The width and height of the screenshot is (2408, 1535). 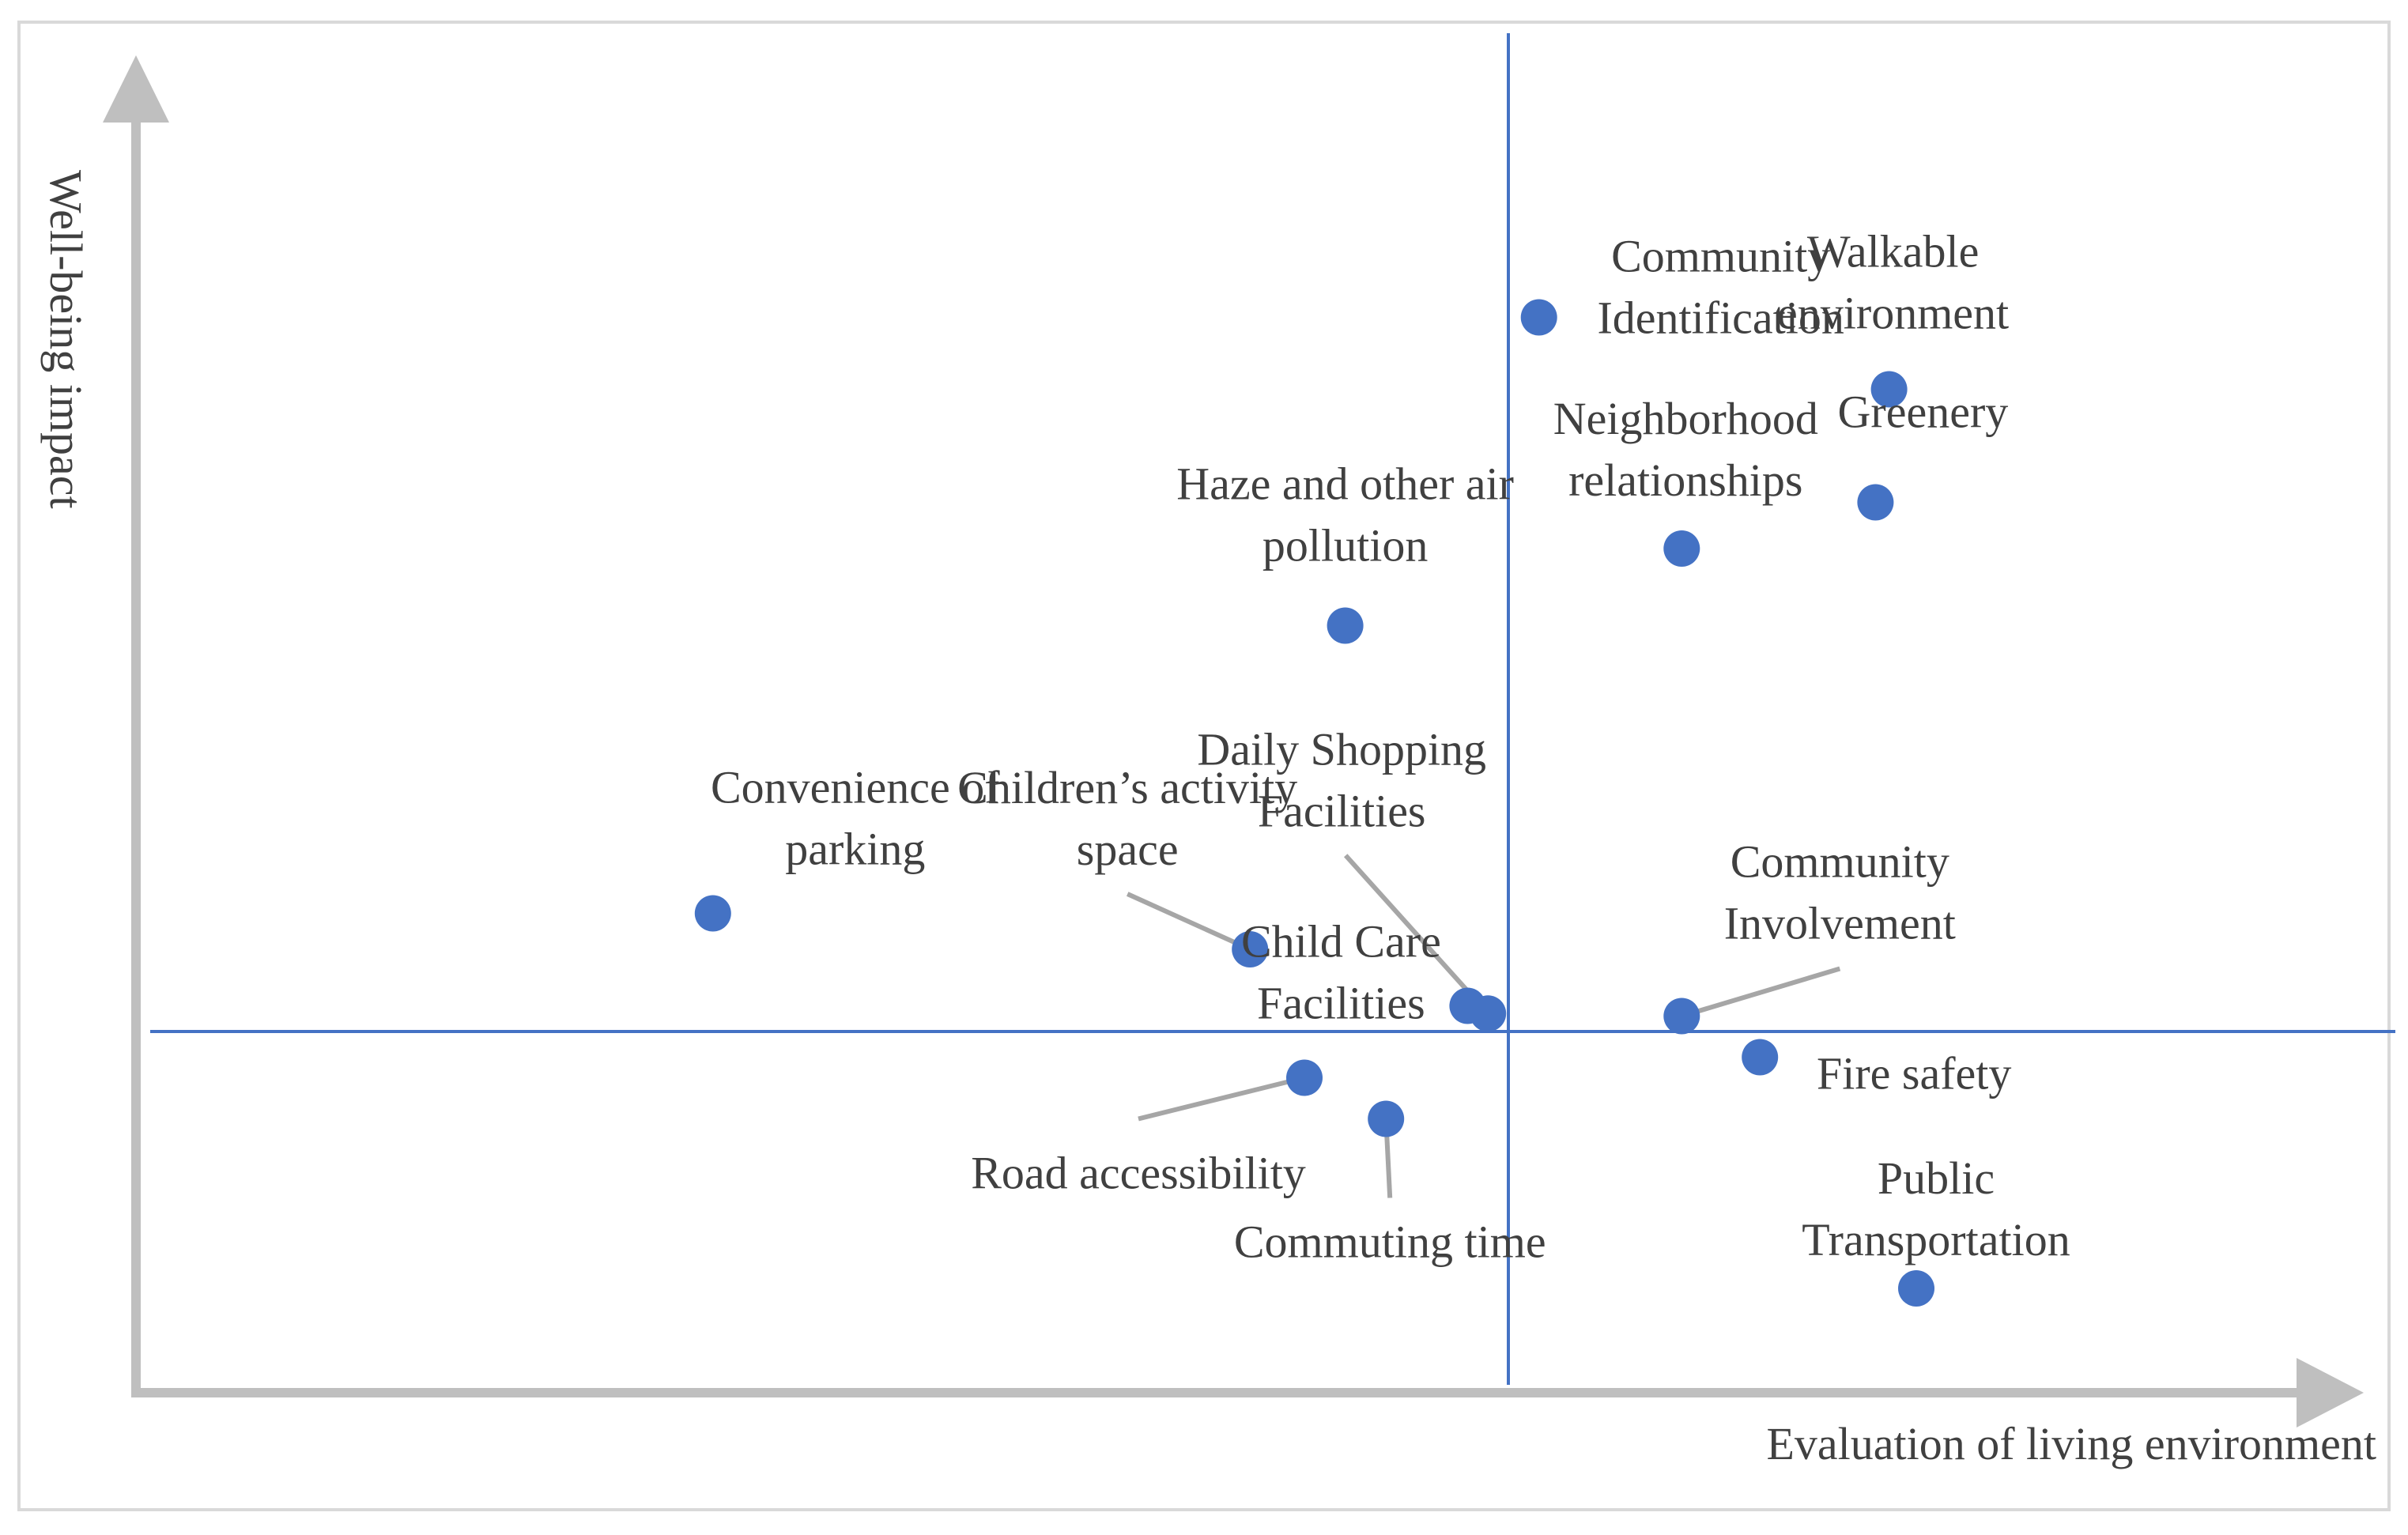 I want to click on point-label-children-s-activity-space: Children’s activity space, so click(x=1127, y=818).